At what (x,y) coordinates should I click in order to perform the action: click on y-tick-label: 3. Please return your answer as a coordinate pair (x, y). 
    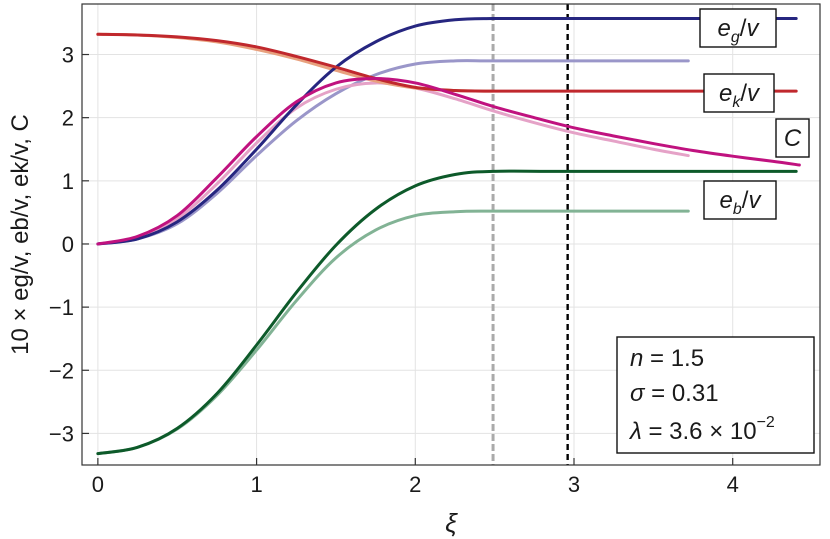
    Looking at the image, I should click on (68, 55).